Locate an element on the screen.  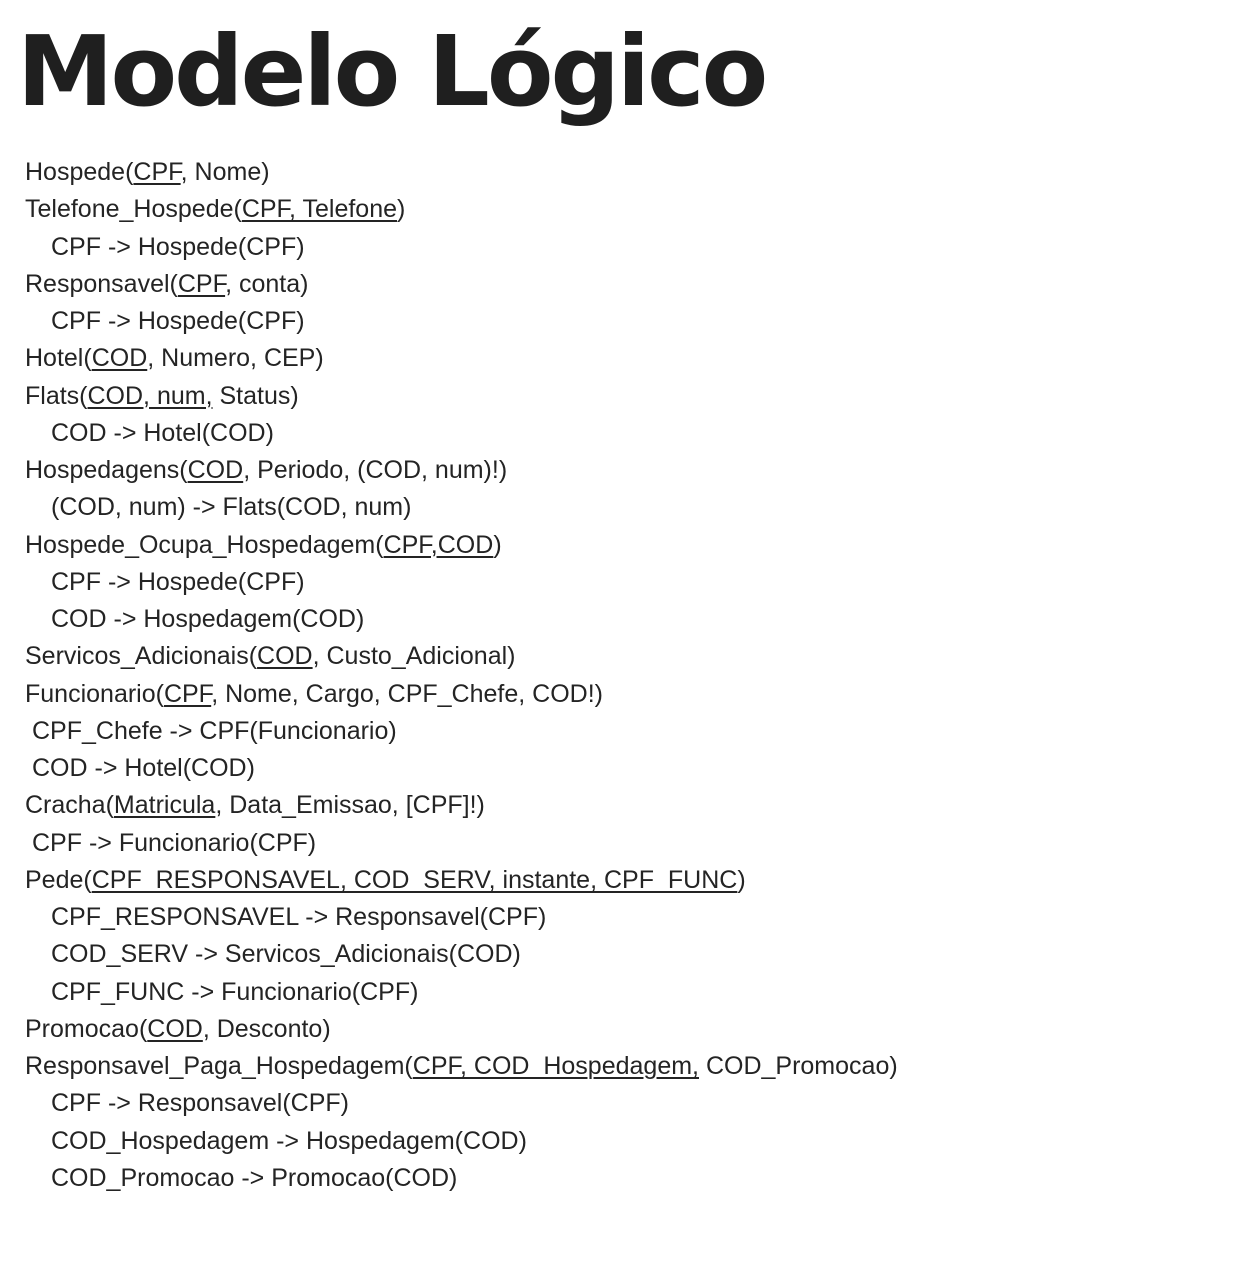
relation-flats: Flats(COD, num, Status) is located at coordinates (620, 396).